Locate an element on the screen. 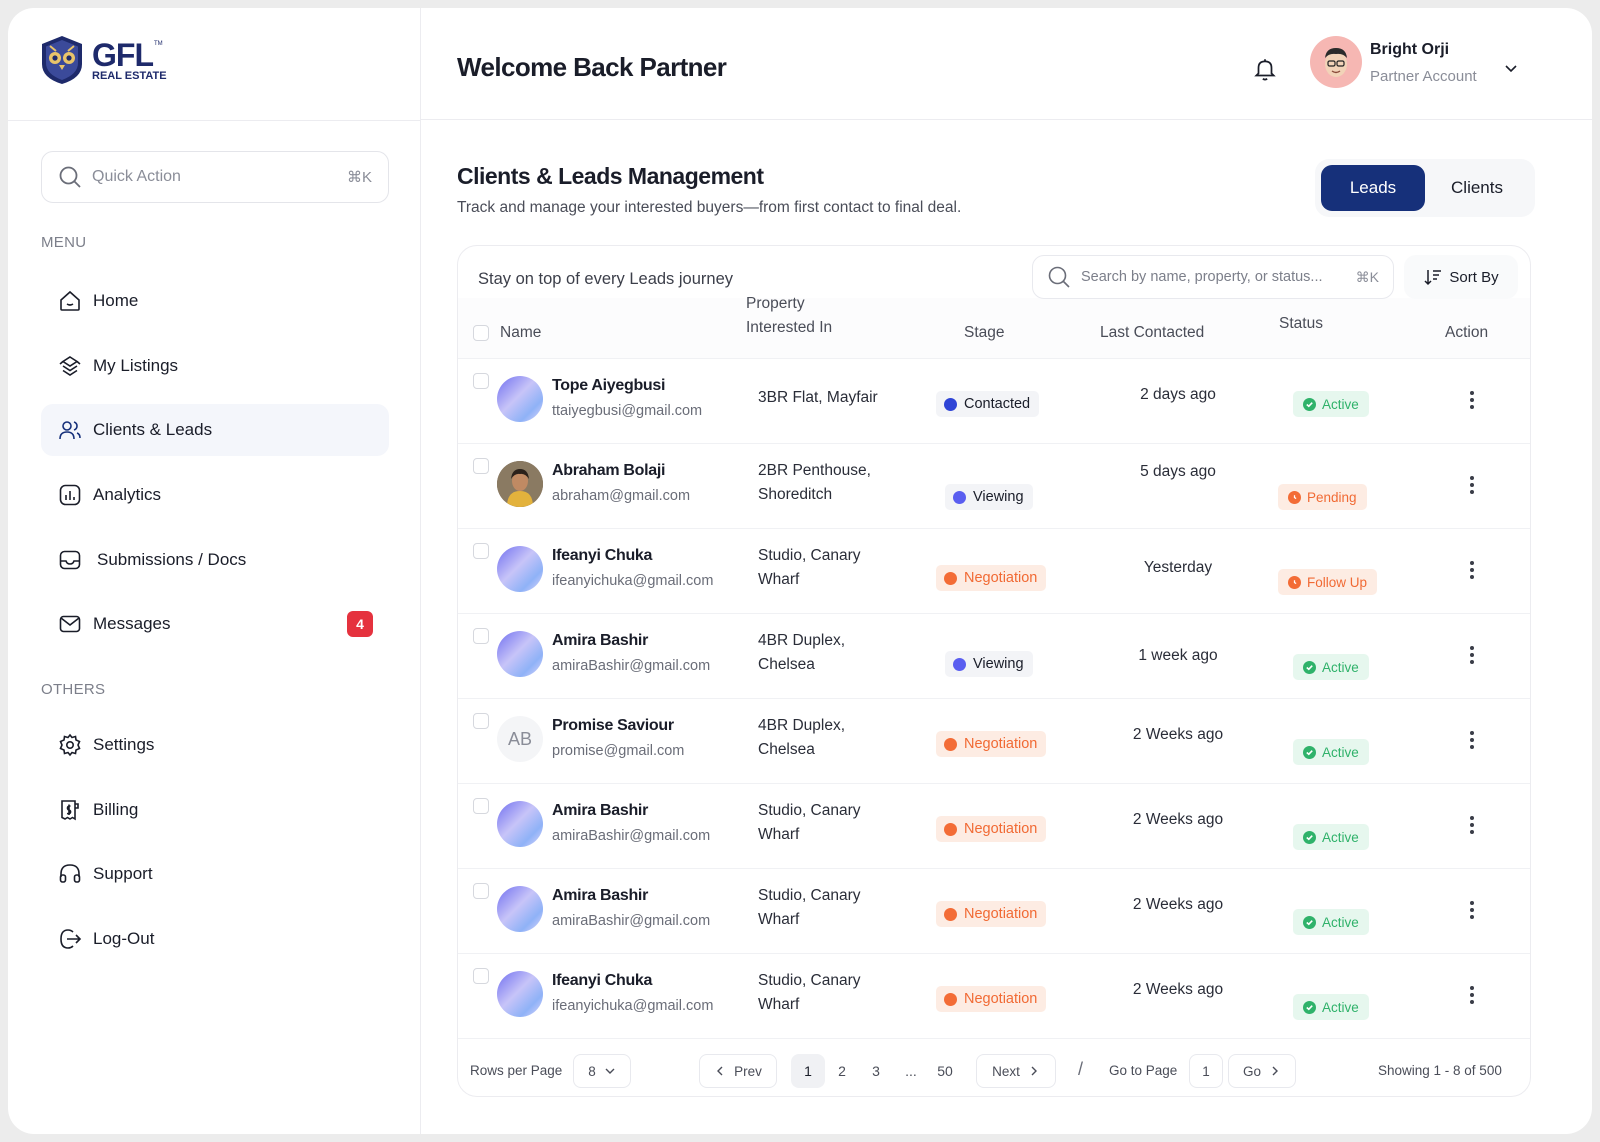 The image size is (1600, 1142). column-action: Action is located at coordinates (1467, 332).